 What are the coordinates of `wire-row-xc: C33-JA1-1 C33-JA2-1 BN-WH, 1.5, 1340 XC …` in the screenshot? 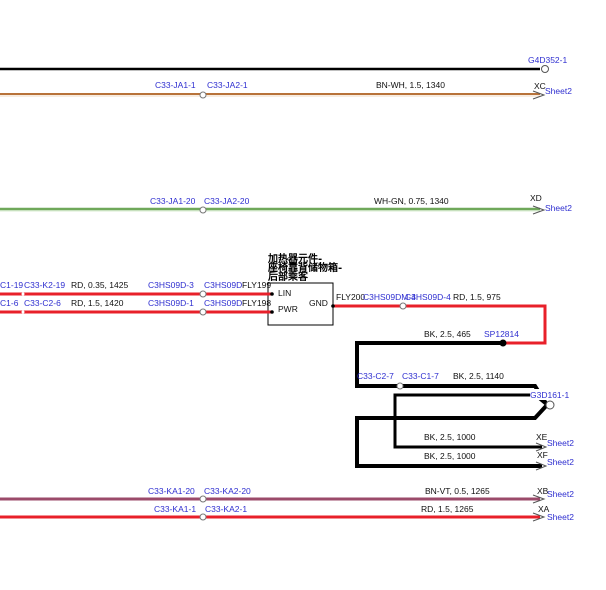 It's located at (286, 90).